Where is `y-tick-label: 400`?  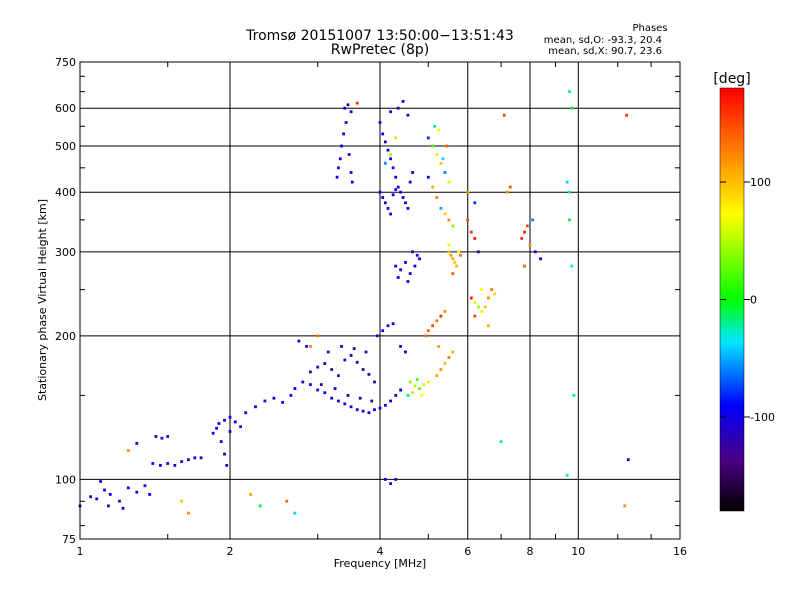 y-tick-label: 400 is located at coordinates (65, 192).